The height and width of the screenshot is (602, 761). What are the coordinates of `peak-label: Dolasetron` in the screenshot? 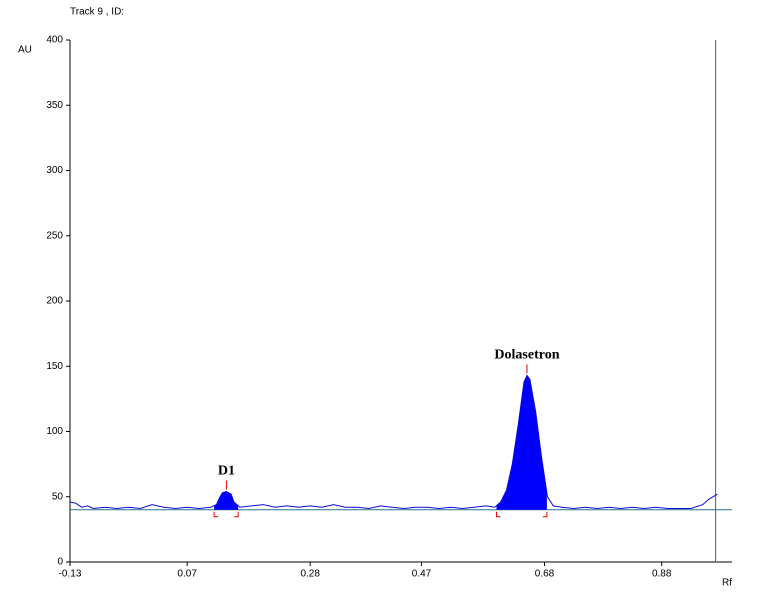 It's located at (526, 355).